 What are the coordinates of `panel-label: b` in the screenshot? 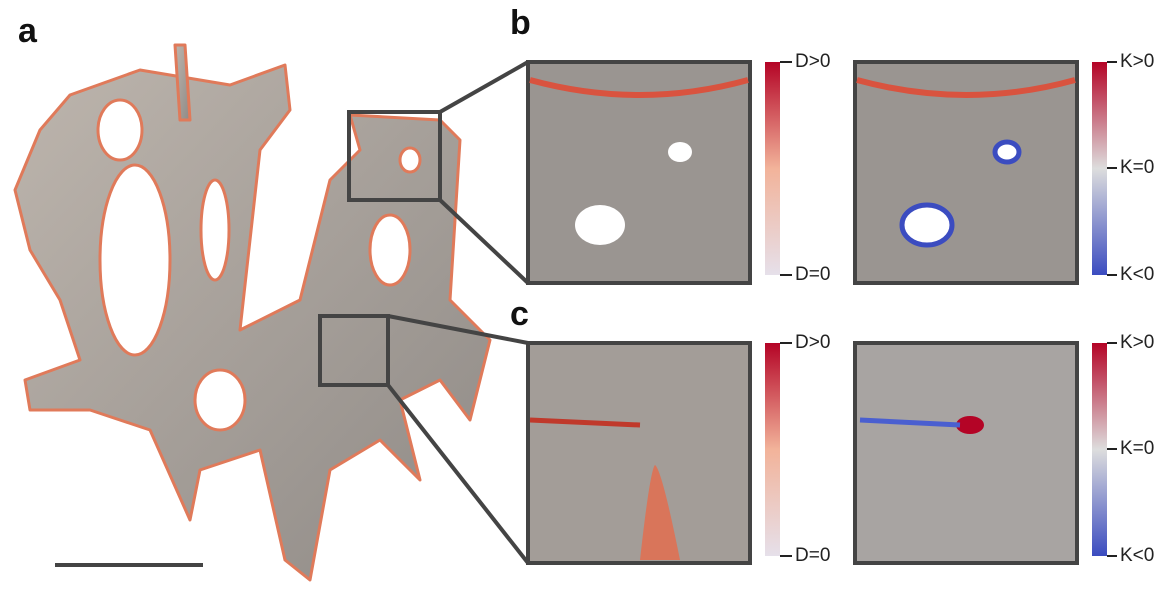 It's located at (520, 23).